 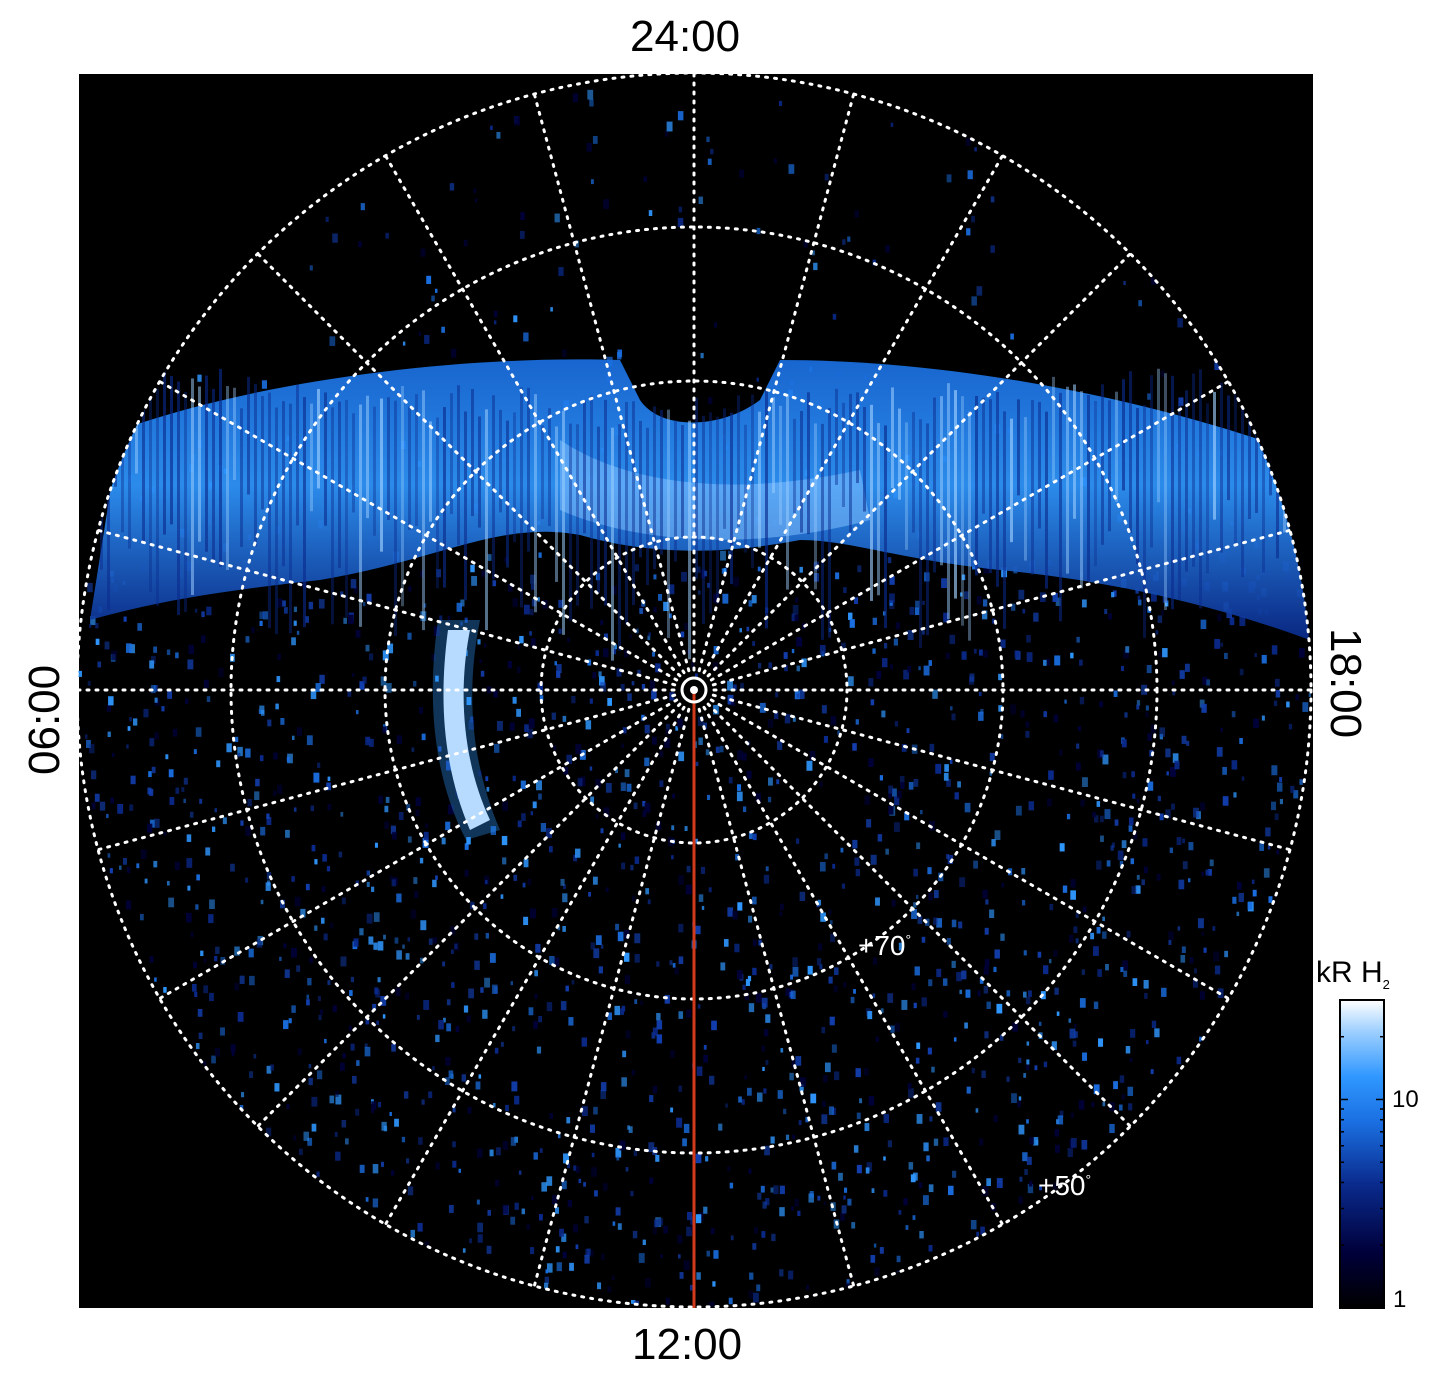 I want to click on latitude-value-50: +50, so click(x=1062, y=1185).